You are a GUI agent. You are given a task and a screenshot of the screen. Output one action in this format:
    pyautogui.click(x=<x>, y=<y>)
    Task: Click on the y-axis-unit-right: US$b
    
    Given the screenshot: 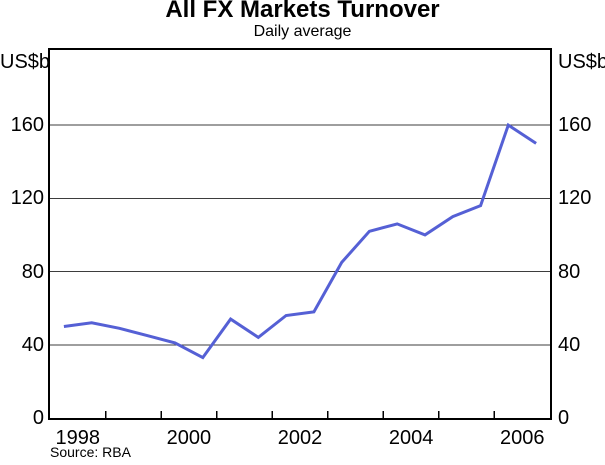 What is the action you would take?
    pyautogui.click(x=581, y=62)
    